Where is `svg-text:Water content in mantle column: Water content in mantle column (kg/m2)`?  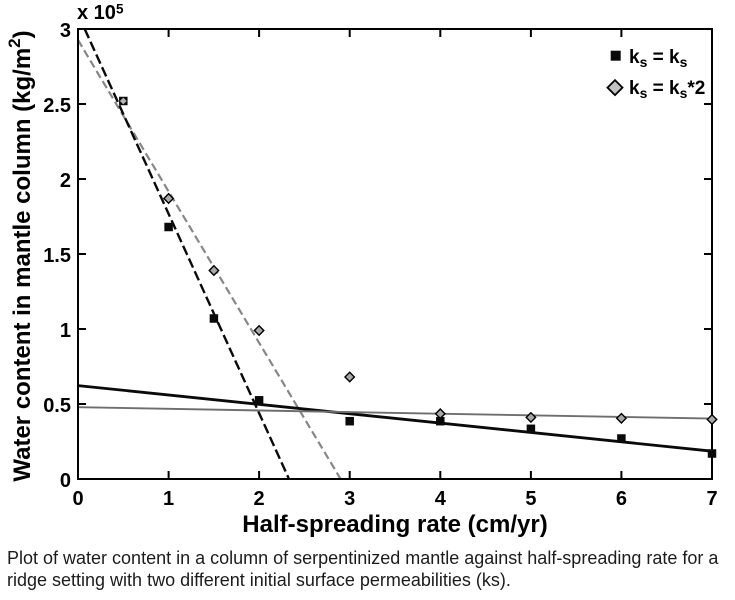
svg-text:Water content in mantle column: Water content in mantle column (kg/m2) is located at coordinates (20, 255).